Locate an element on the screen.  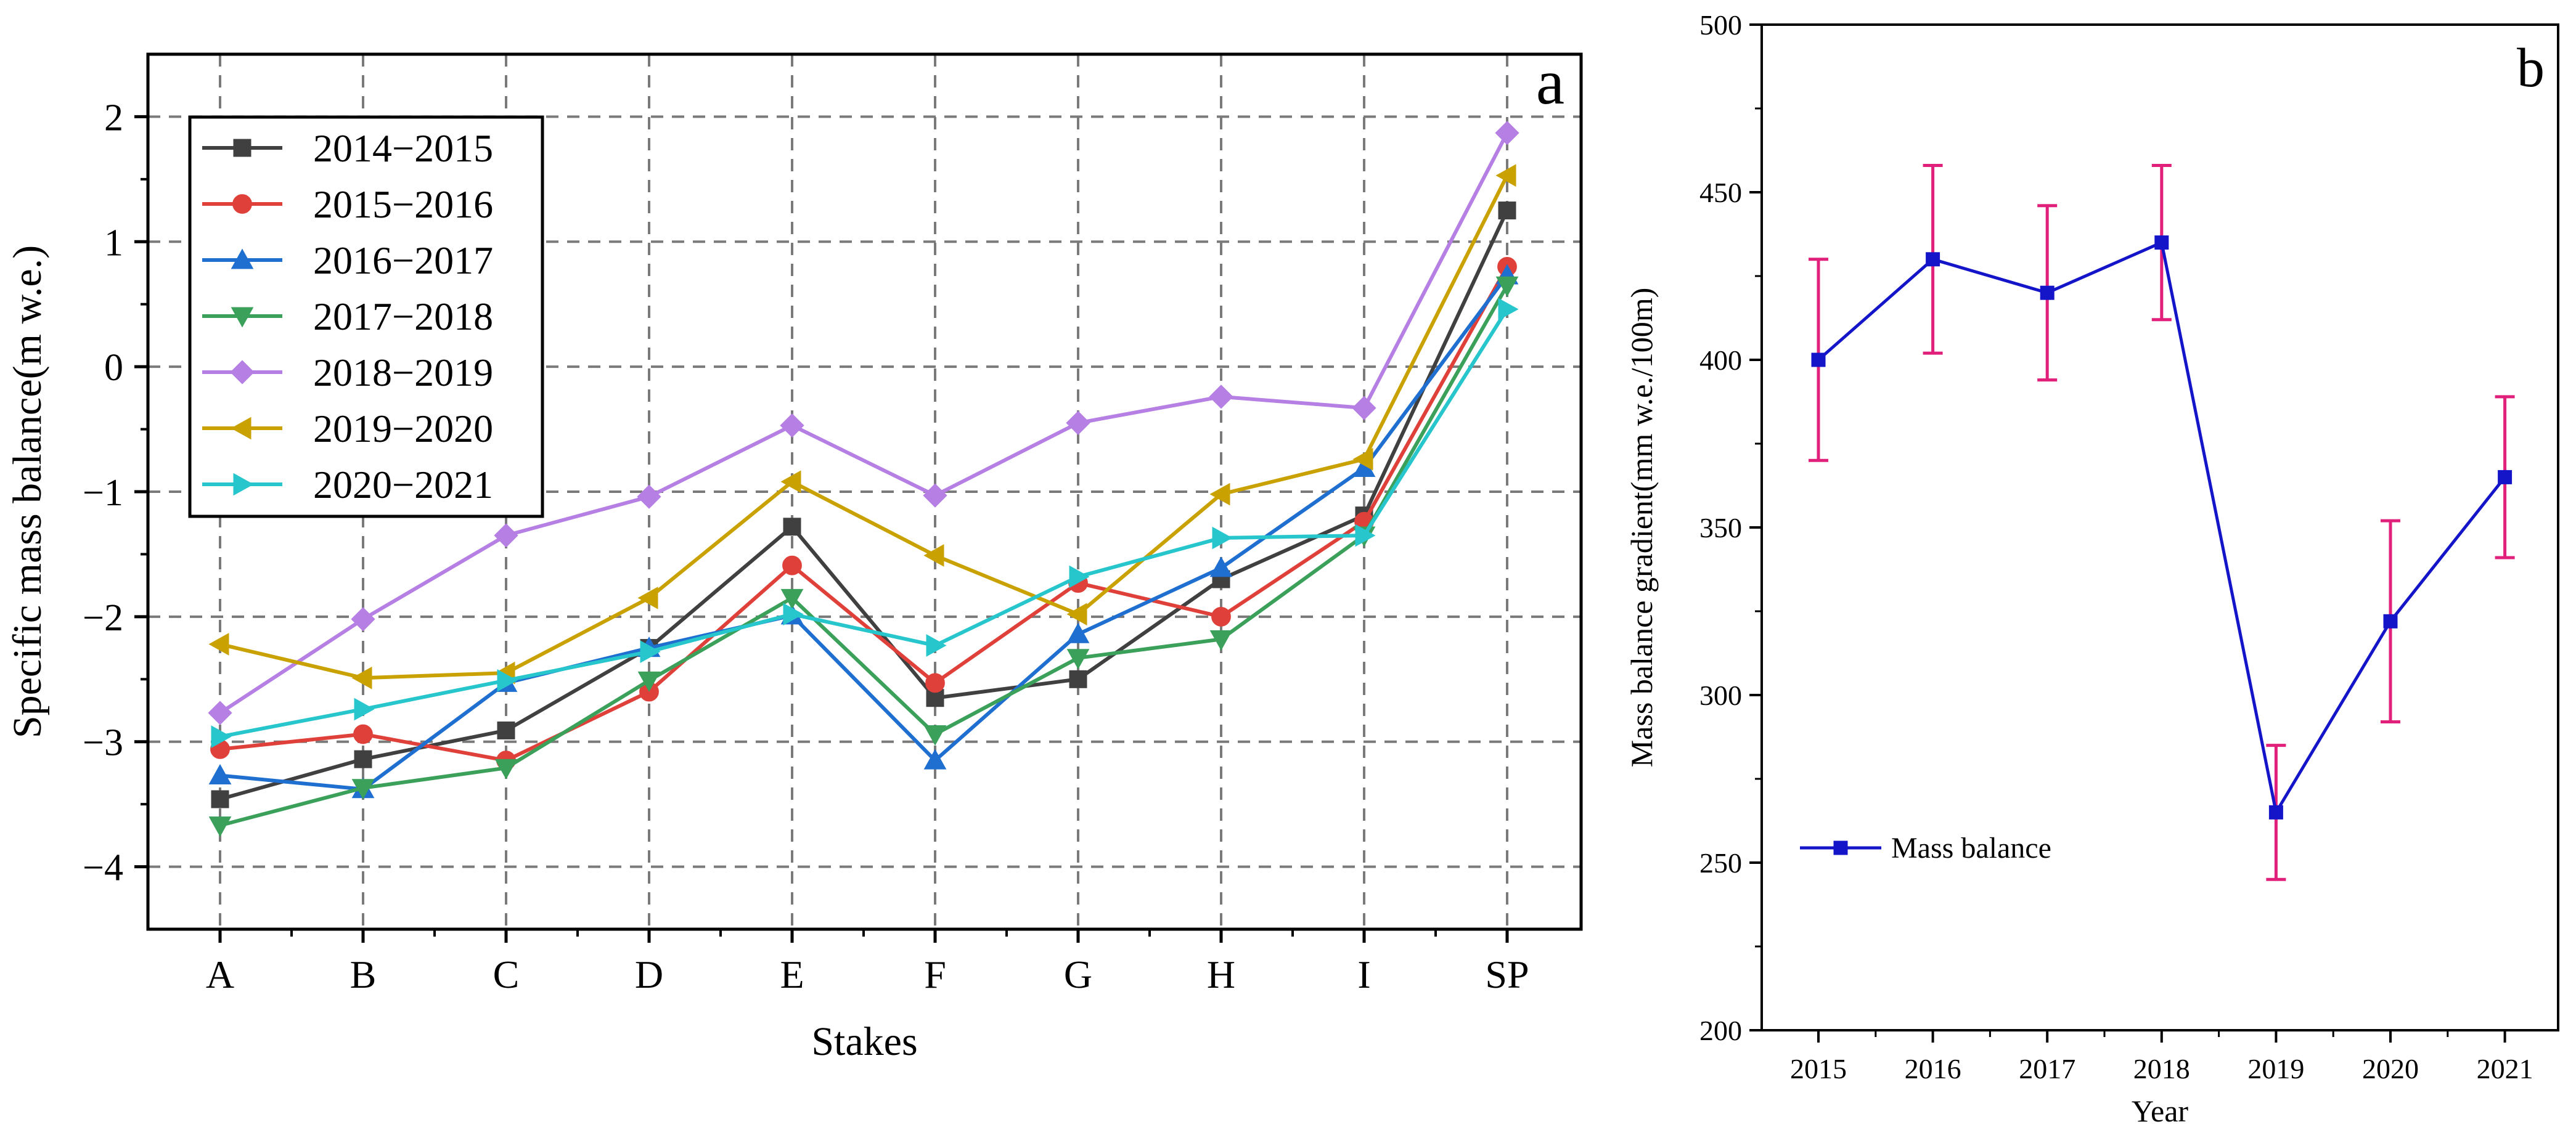
x-tick-label: 2021 is located at coordinates (2505, 1068).